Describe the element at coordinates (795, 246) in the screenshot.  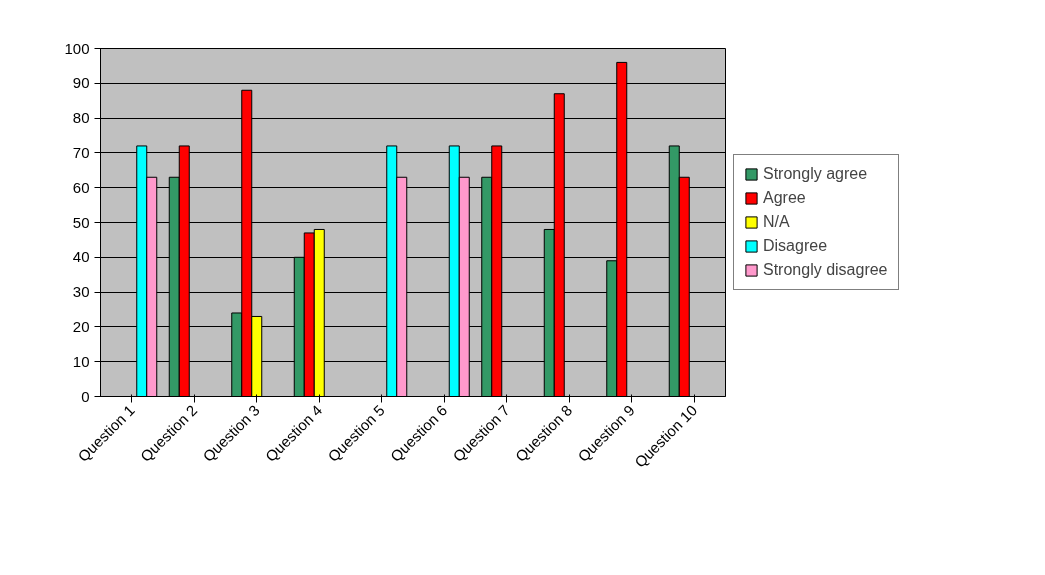
I see `legend-label: Disagree` at that location.